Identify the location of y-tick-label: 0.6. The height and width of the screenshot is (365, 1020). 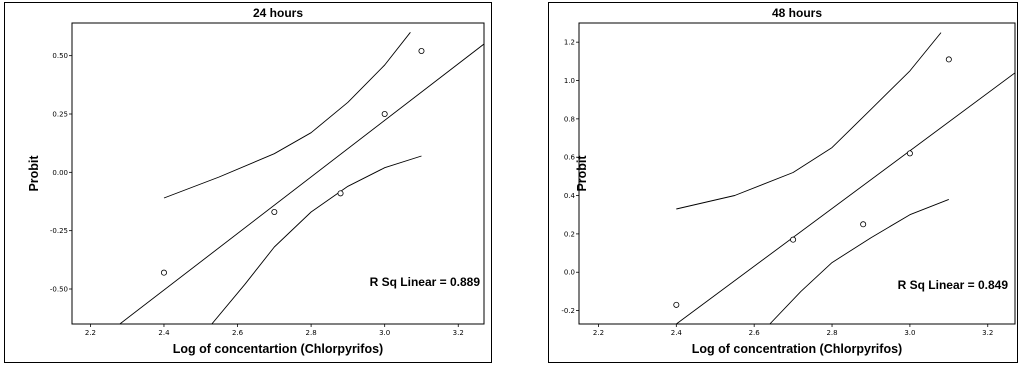
(570, 158).